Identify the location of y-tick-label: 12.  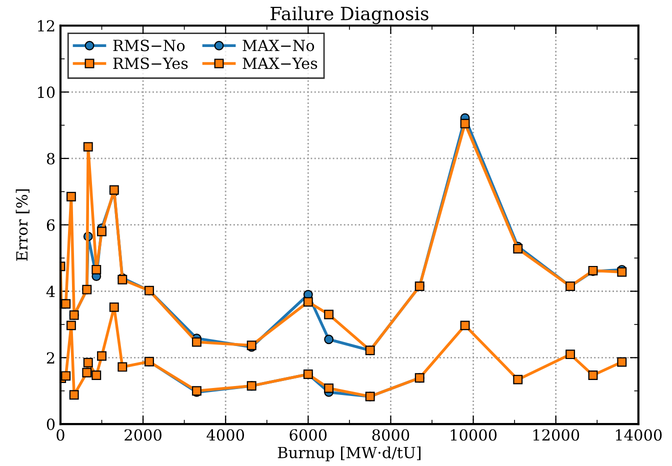
(46, 26).